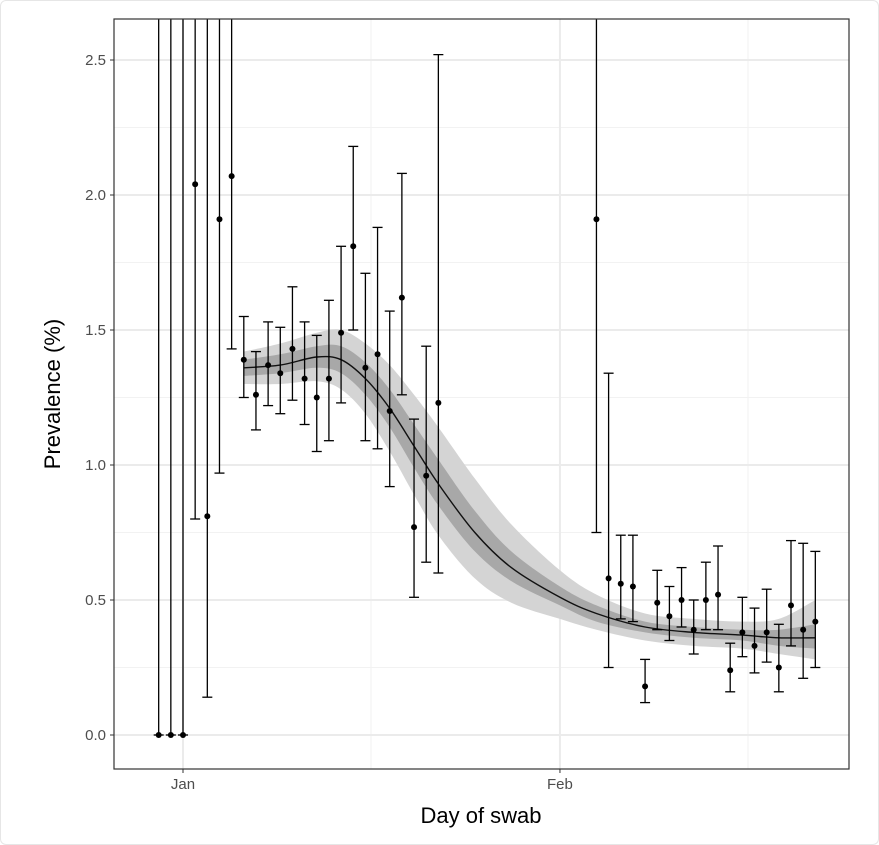 The image size is (879, 845). I want to click on y-tick-label: 1.0, so click(95, 465).